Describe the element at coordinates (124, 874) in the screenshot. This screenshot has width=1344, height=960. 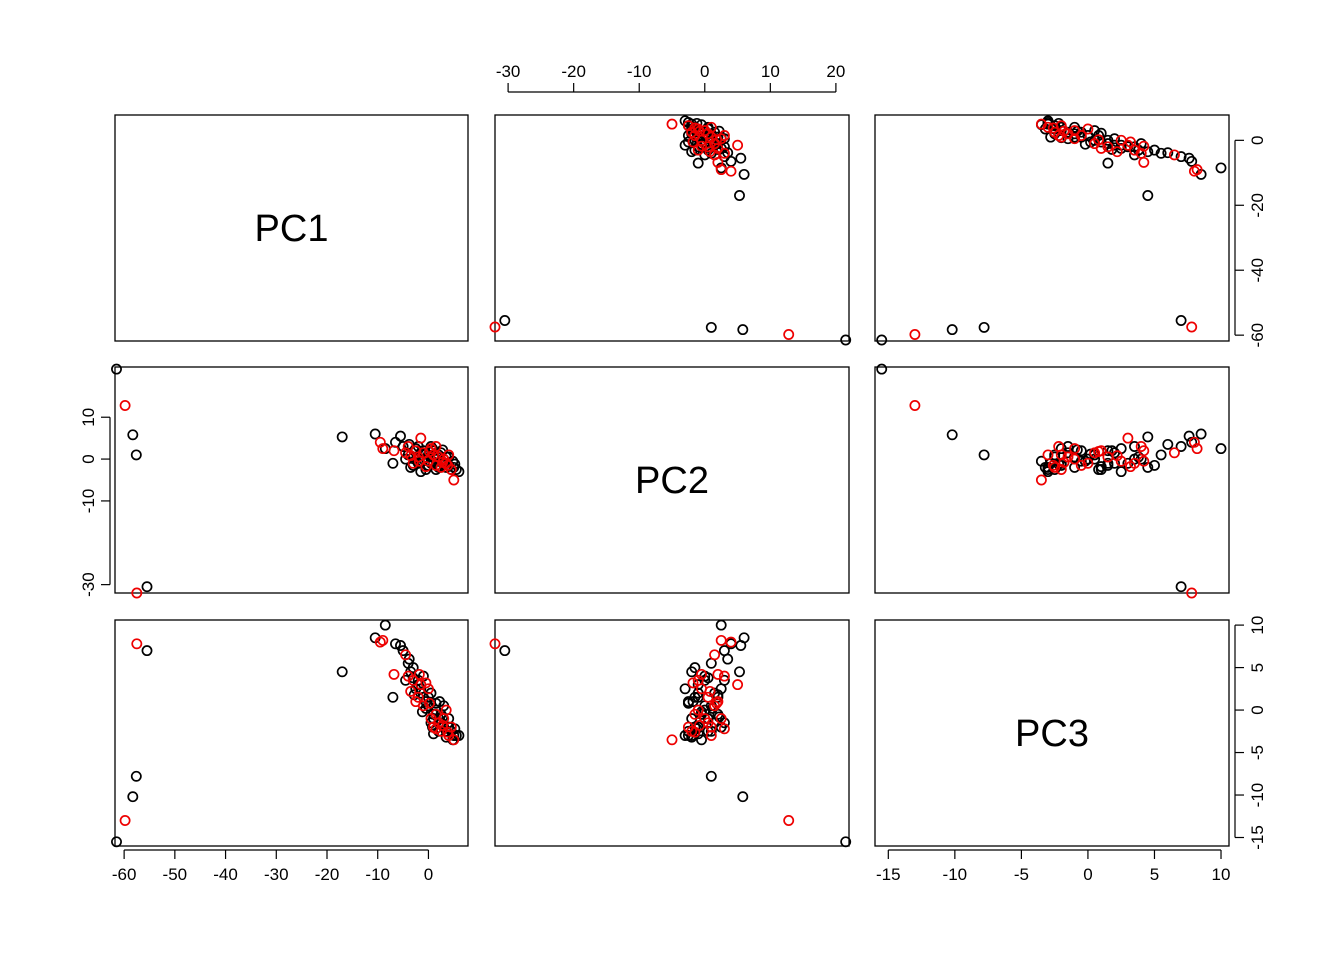
I see `tick-label: -60` at that location.